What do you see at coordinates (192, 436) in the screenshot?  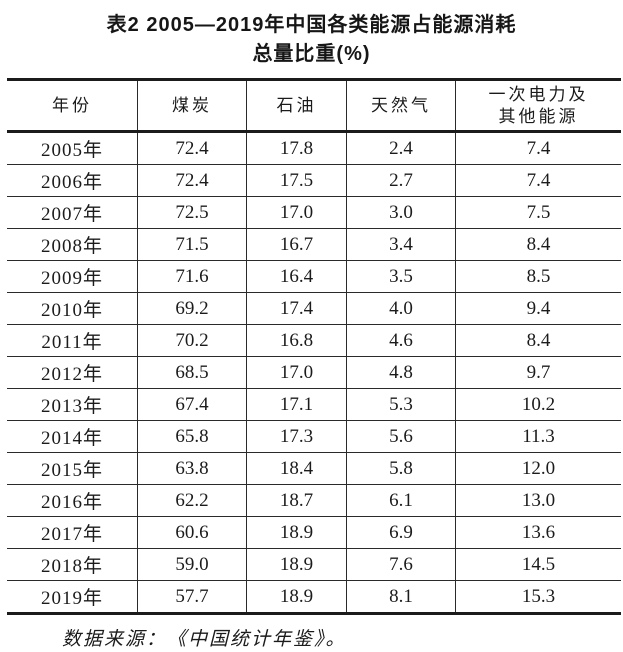 I see `value-cell: 65.8` at bounding box center [192, 436].